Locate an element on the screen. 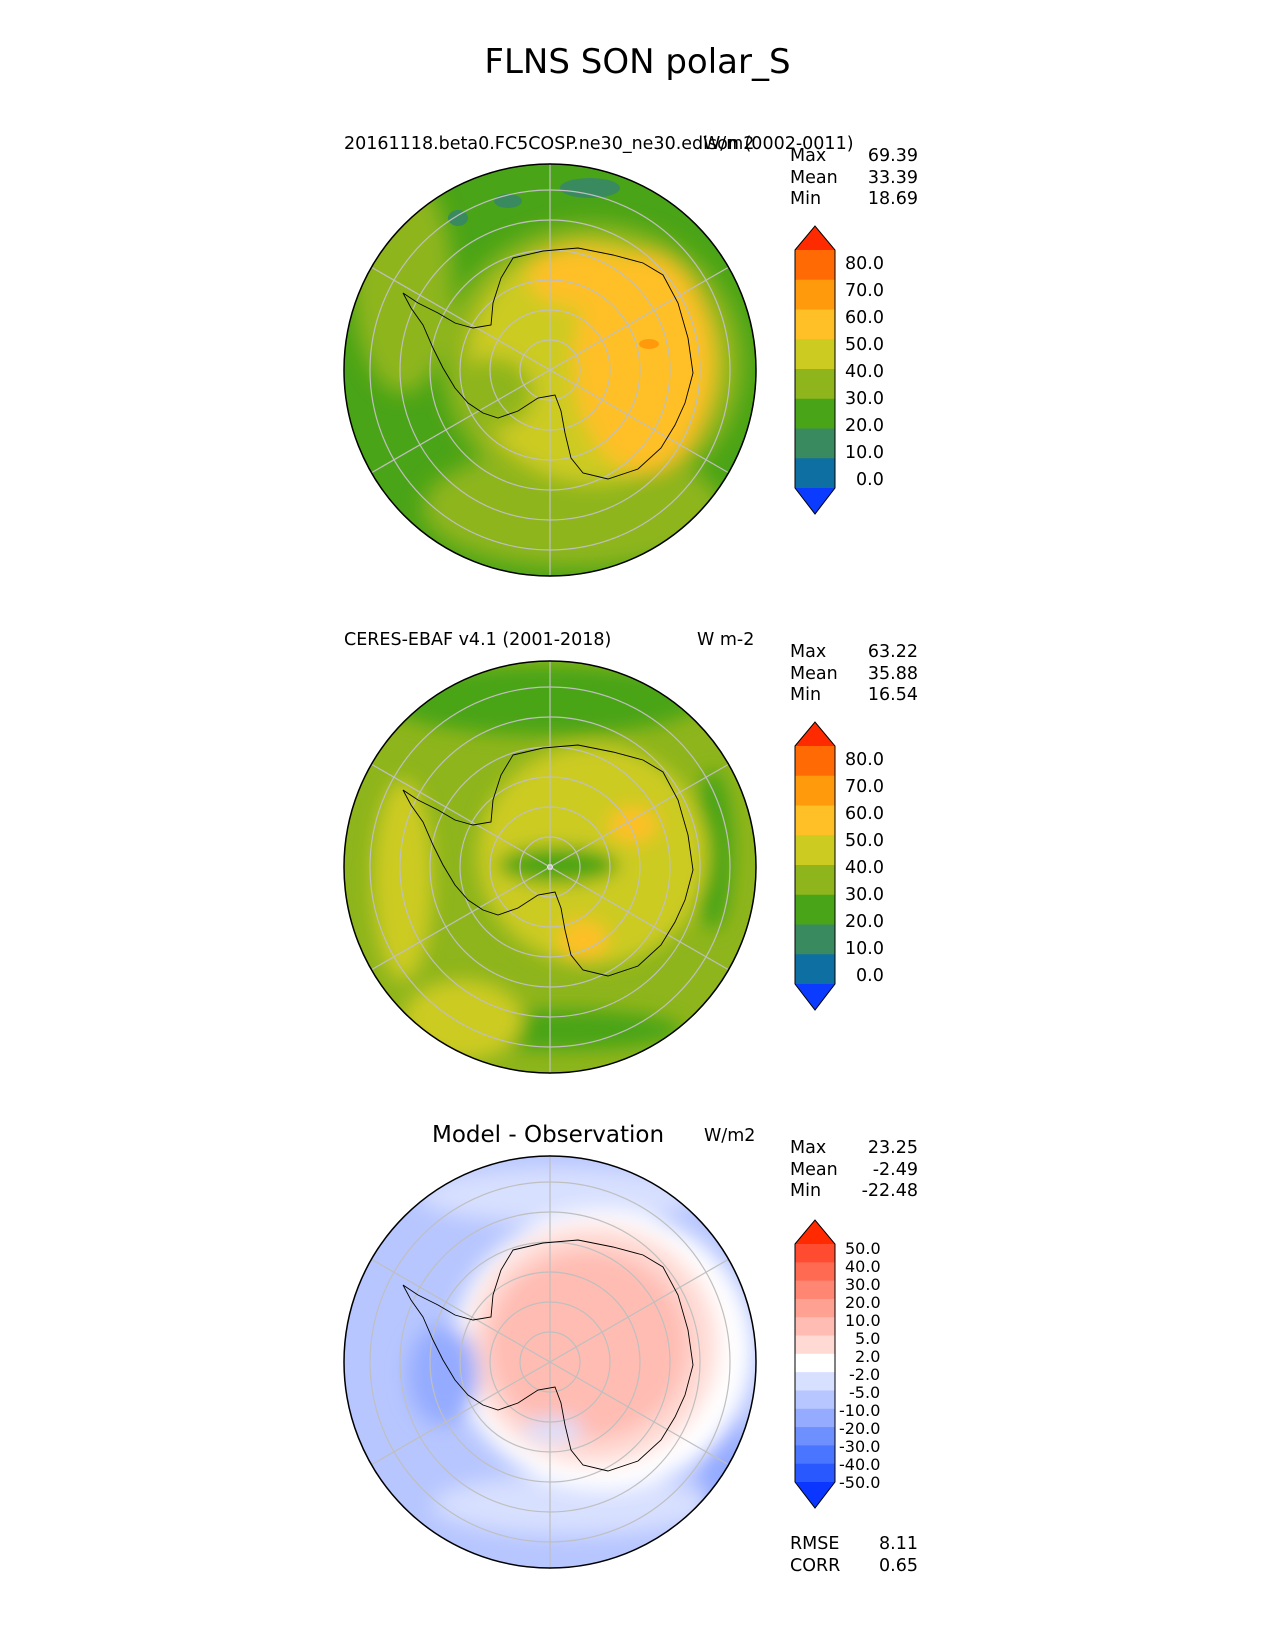  panel3-stats: Max Mean Min is located at coordinates (814, 1170).